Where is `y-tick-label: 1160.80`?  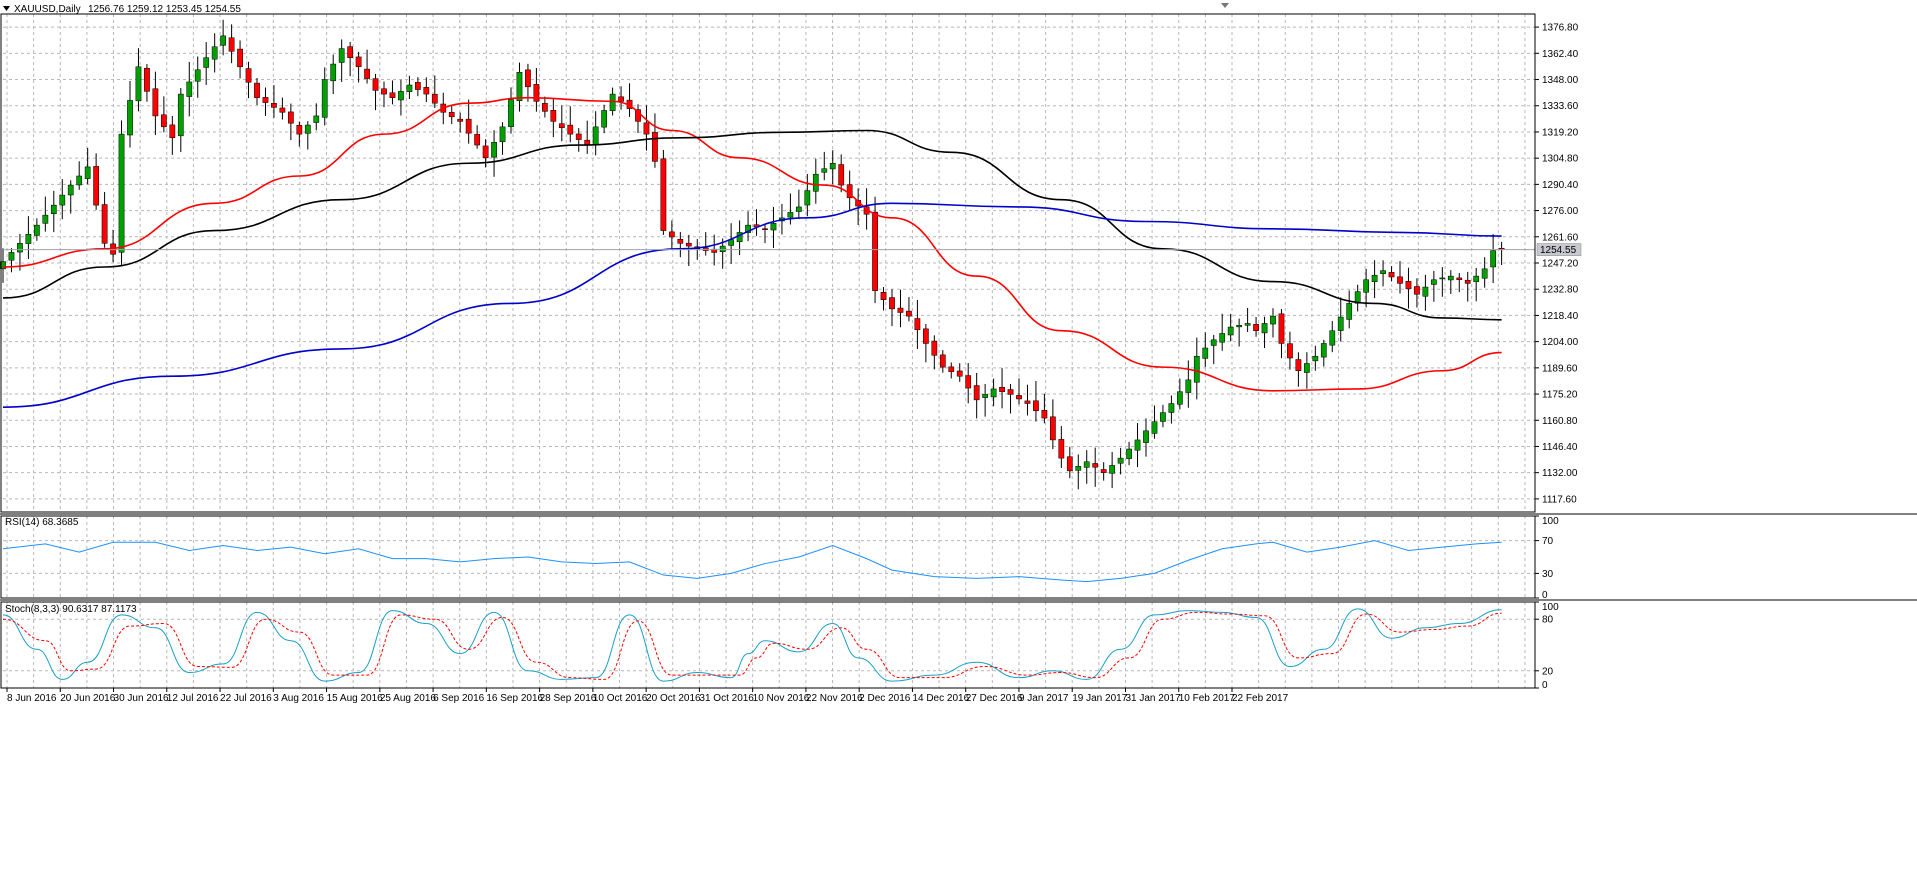 y-tick-label: 1160.80 is located at coordinates (1560, 421).